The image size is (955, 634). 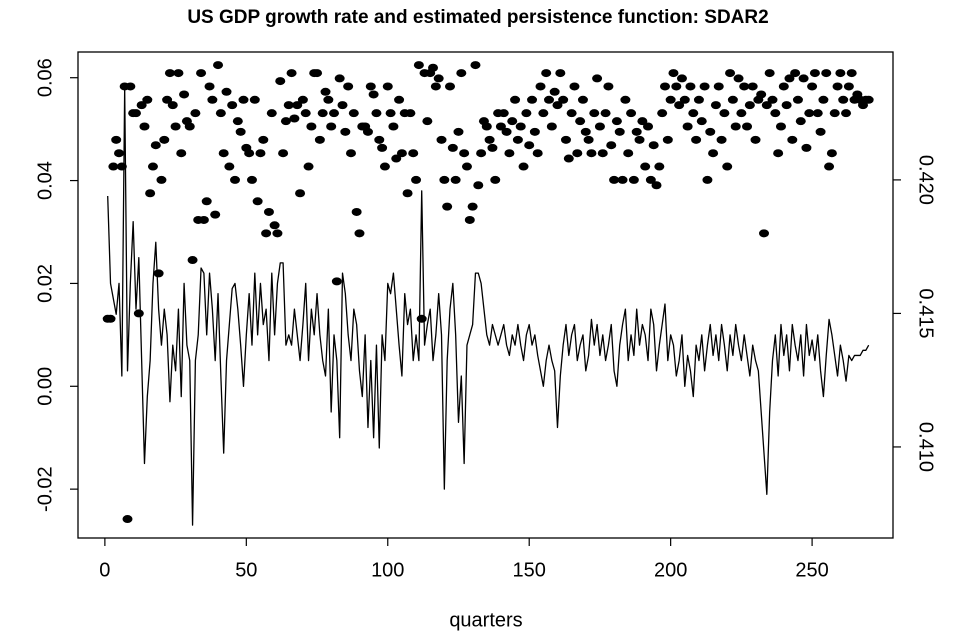 What do you see at coordinates (45, 386) in the screenshot?
I see `y-tick-label: 0.00` at bounding box center [45, 386].